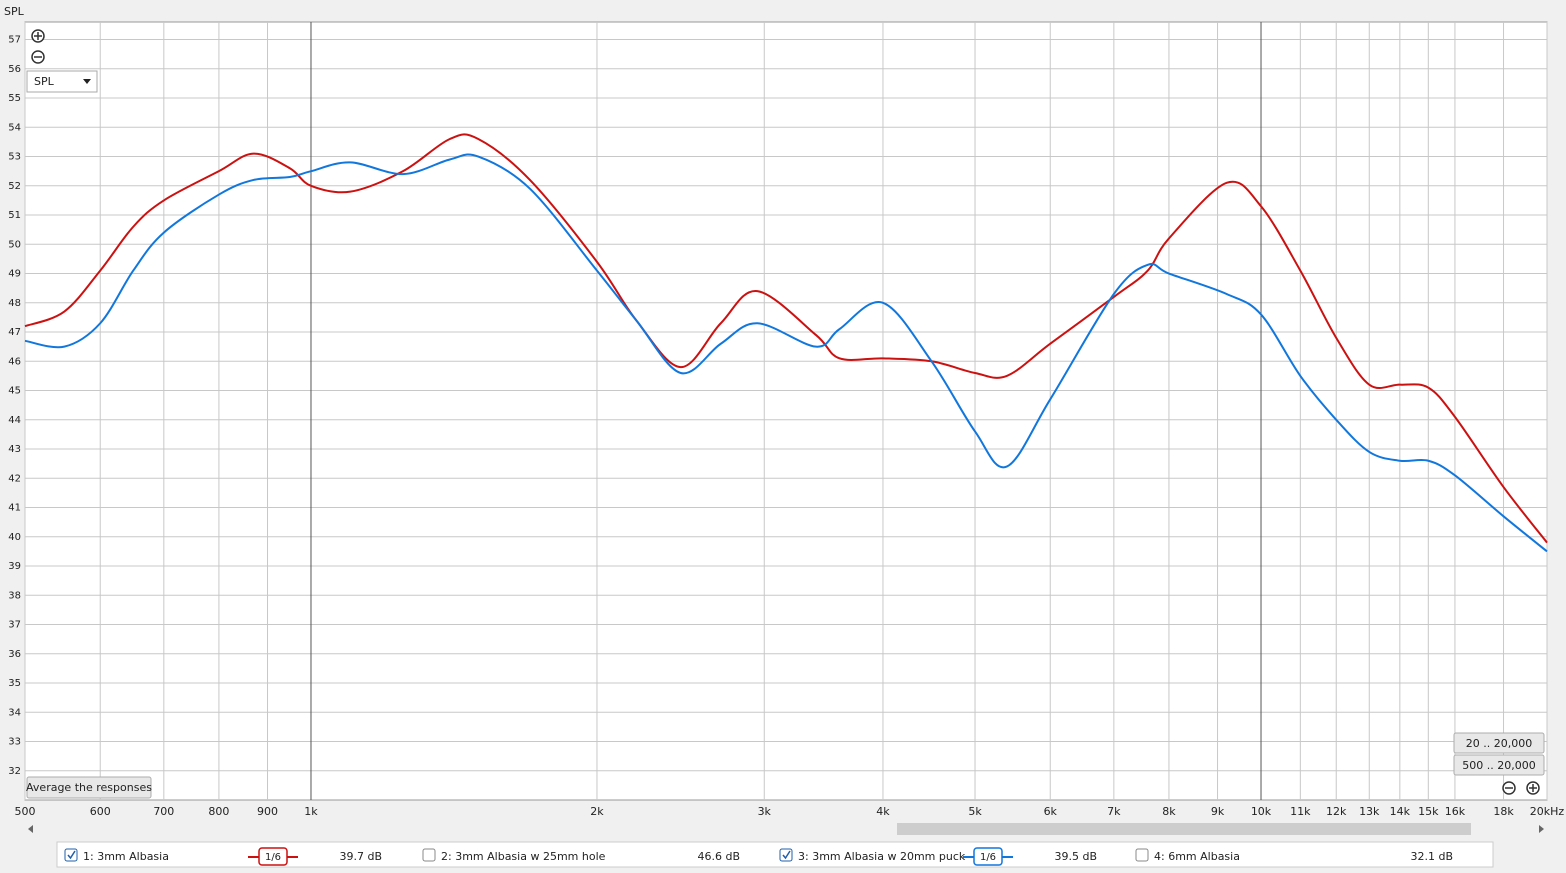 The height and width of the screenshot is (873, 1566). I want to click on y-tick-label: 51, so click(14, 215).